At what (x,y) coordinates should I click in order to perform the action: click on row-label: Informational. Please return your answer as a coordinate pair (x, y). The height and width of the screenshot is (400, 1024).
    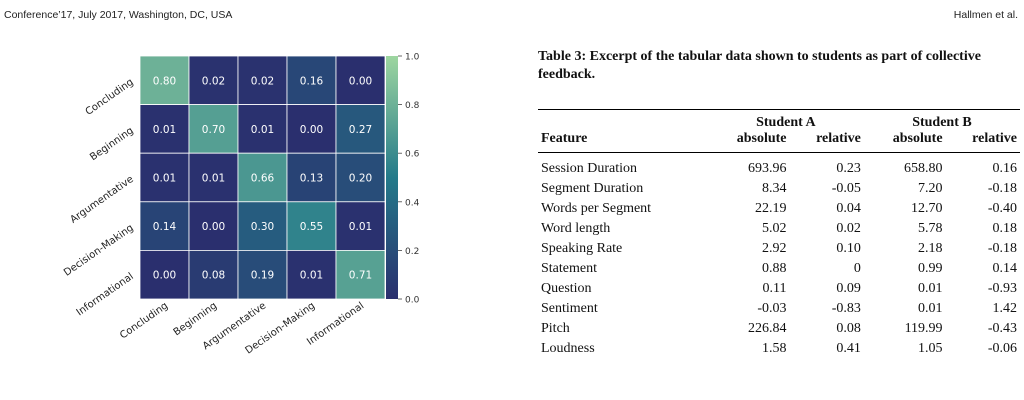
    Looking at the image, I should click on (105, 294).